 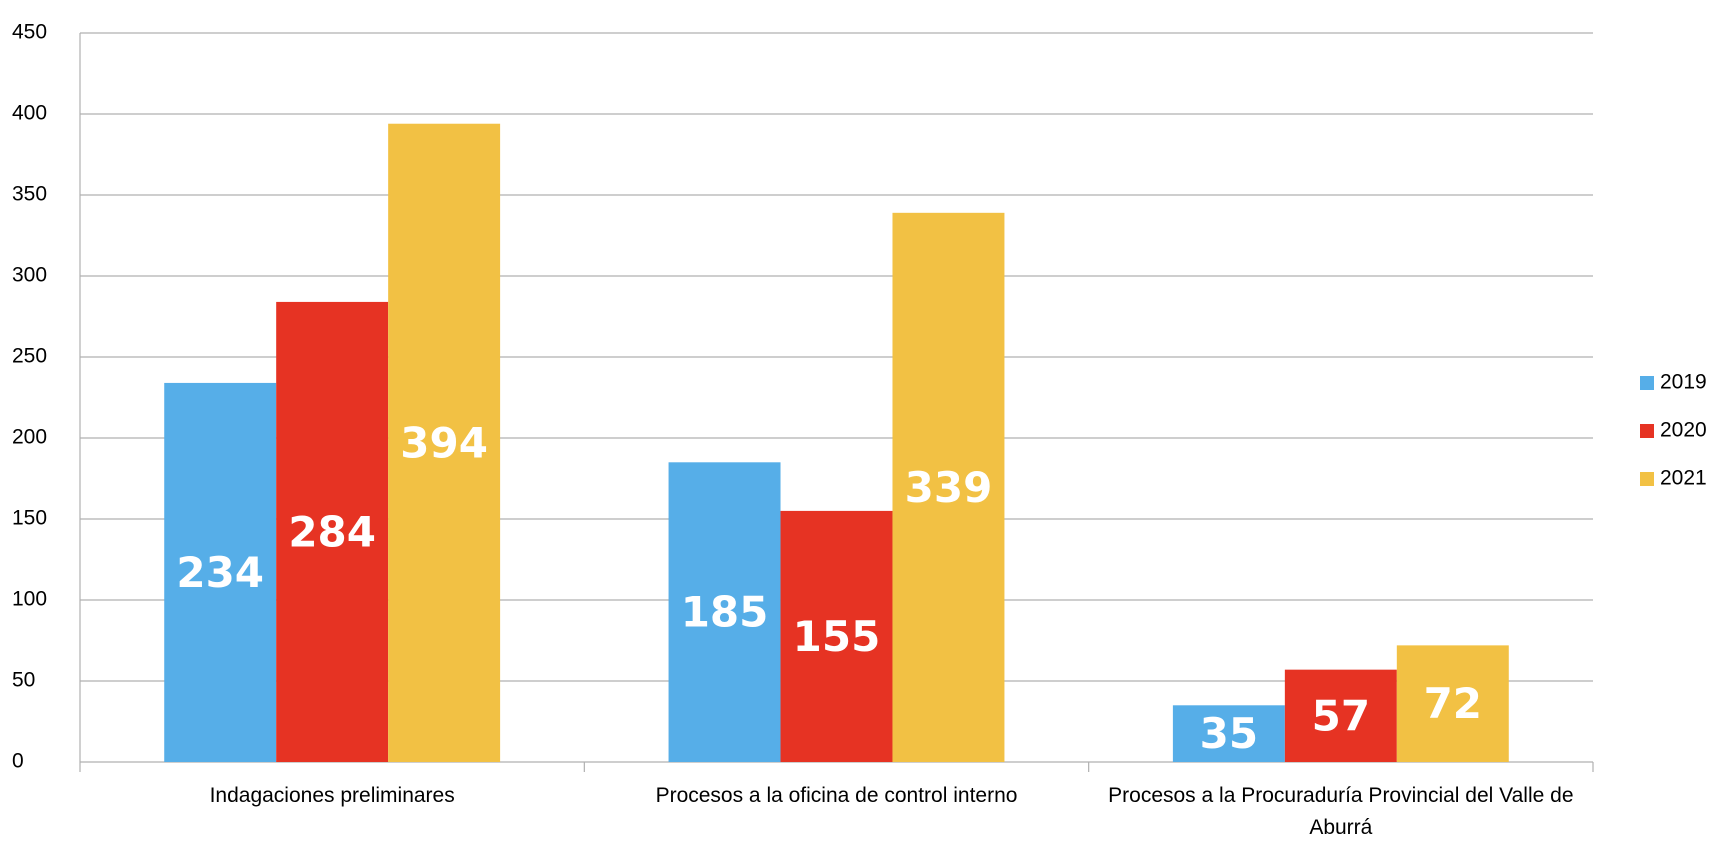 I want to click on y-tick-label: 350, so click(x=29, y=194).